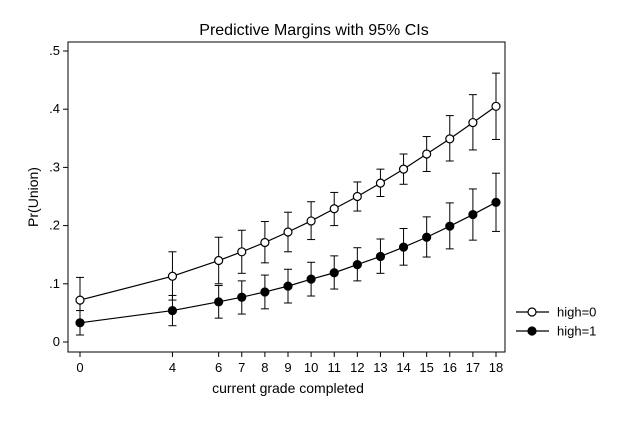 This screenshot has width=630, height=425. Describe the element at coordinates (172, 367) in the screenshot. I see `x-tick-label: 4` at that location.